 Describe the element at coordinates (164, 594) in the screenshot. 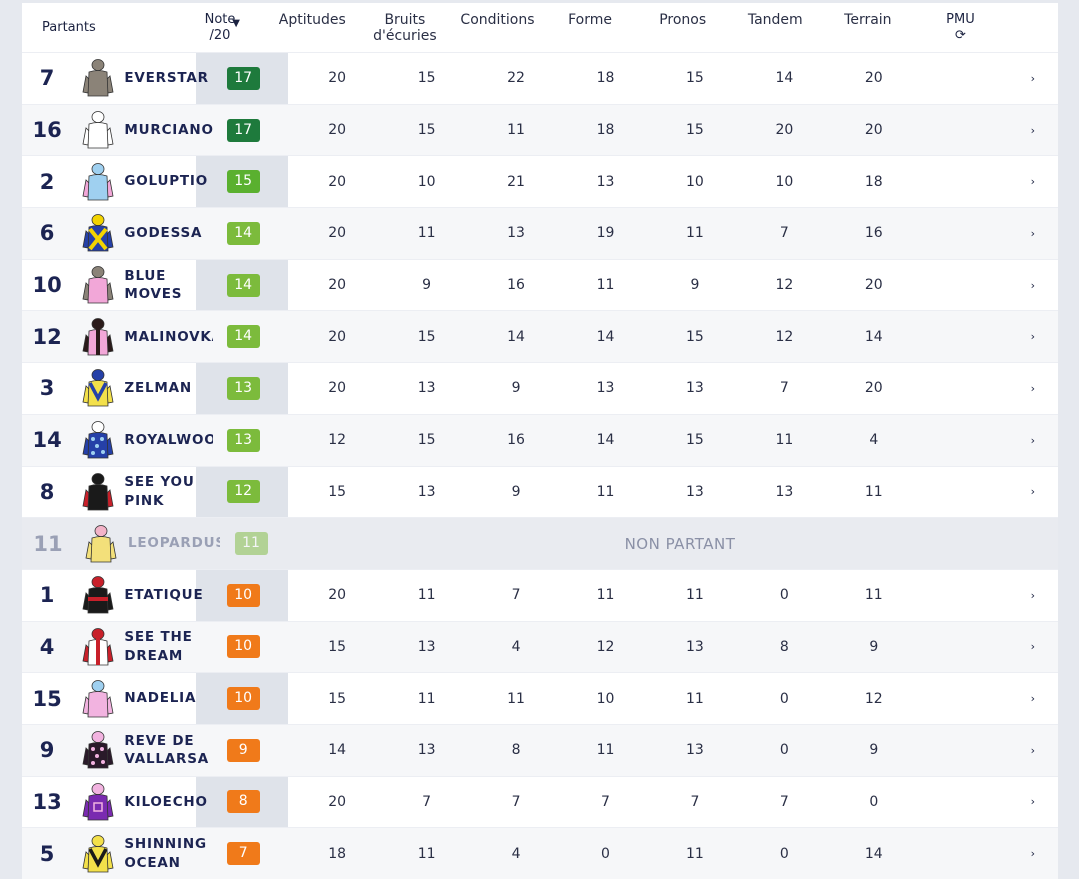

I see `runner-name: ETATIQUE` at that location.